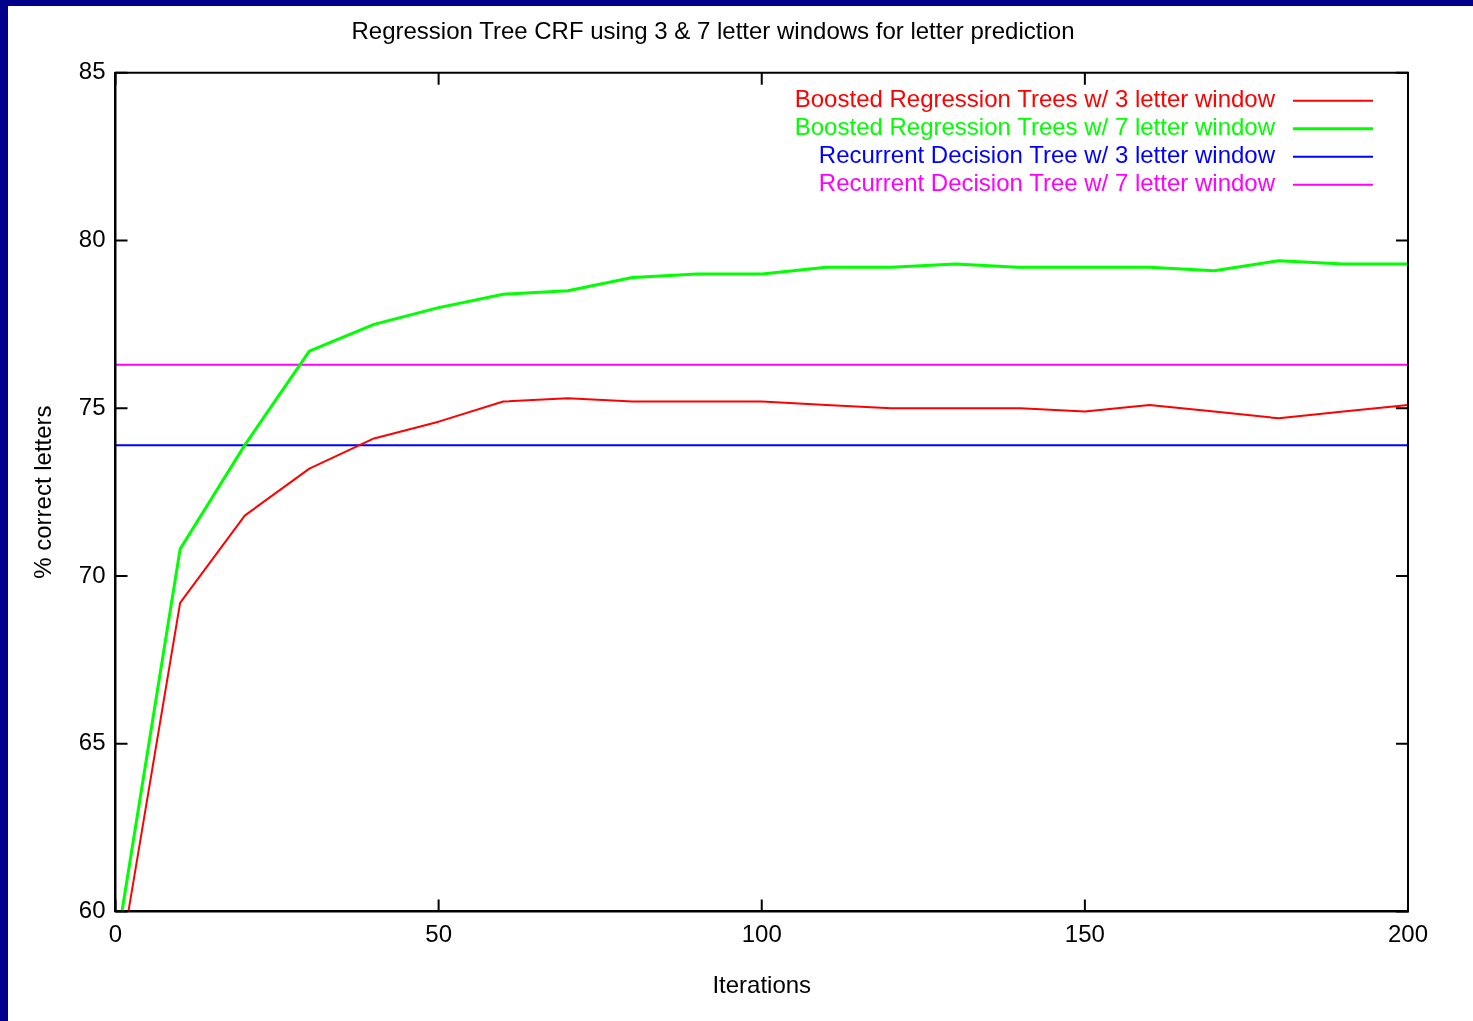 The image size is (1473, 1021). What do you see at coordinates (1035, 99) in the screenshot?
I see `legend-label: Boosted Regression Trees w/ 3 letter window` at bounding box center [1035, 99].